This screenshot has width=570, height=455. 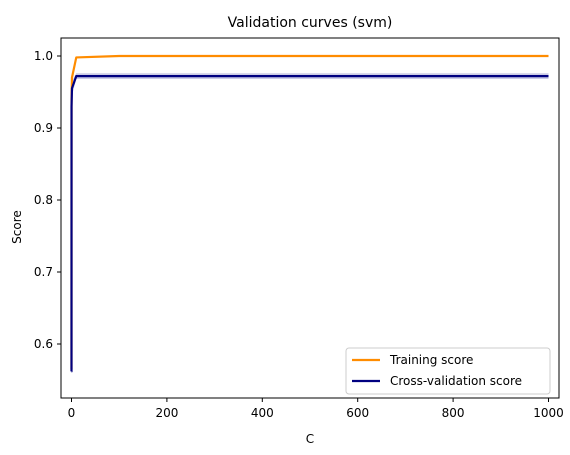 I want to click on x-tick-label: 800, so click(x=453, y=413).